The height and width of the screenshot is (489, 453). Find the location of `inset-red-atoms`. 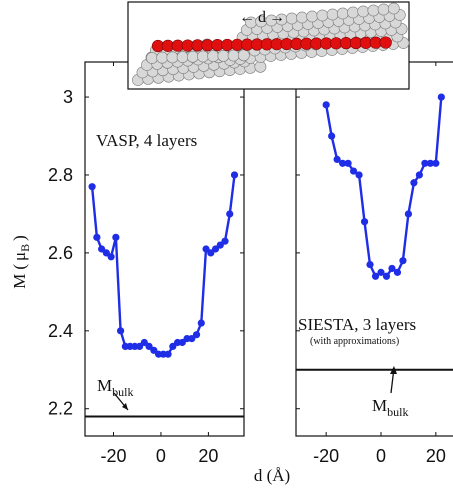

inset-red-atoms is located at coordinates (271, 44).